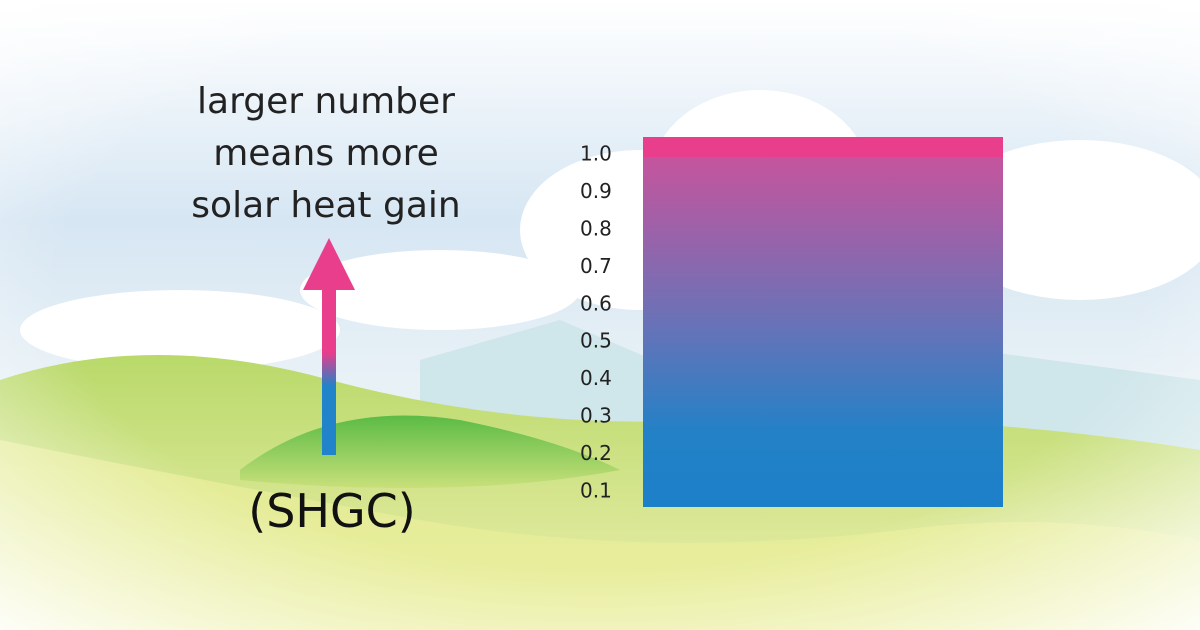  Describe the element at coordinates (326, 153) in the screenshot. I see `caption-line: means more` at that location.